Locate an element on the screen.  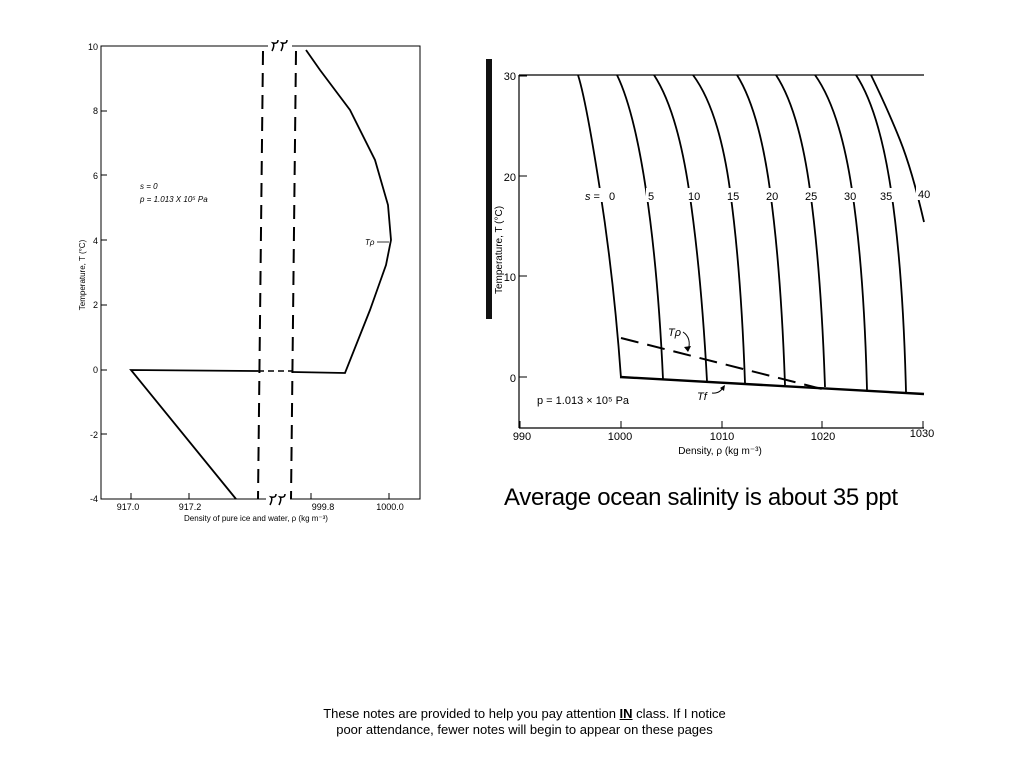
salinity-label-backgrounds is located at coordinates (758, 194).